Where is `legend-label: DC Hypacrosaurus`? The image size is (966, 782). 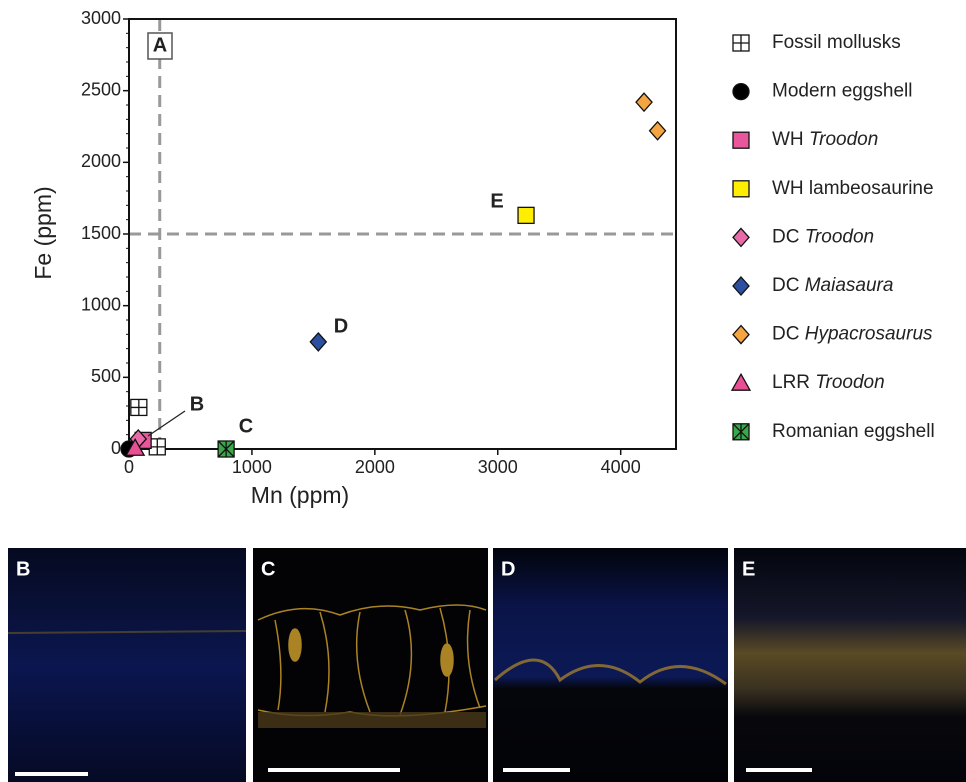
legend-label: DC Hypacrosaurus is located at coordinates (852, 334).